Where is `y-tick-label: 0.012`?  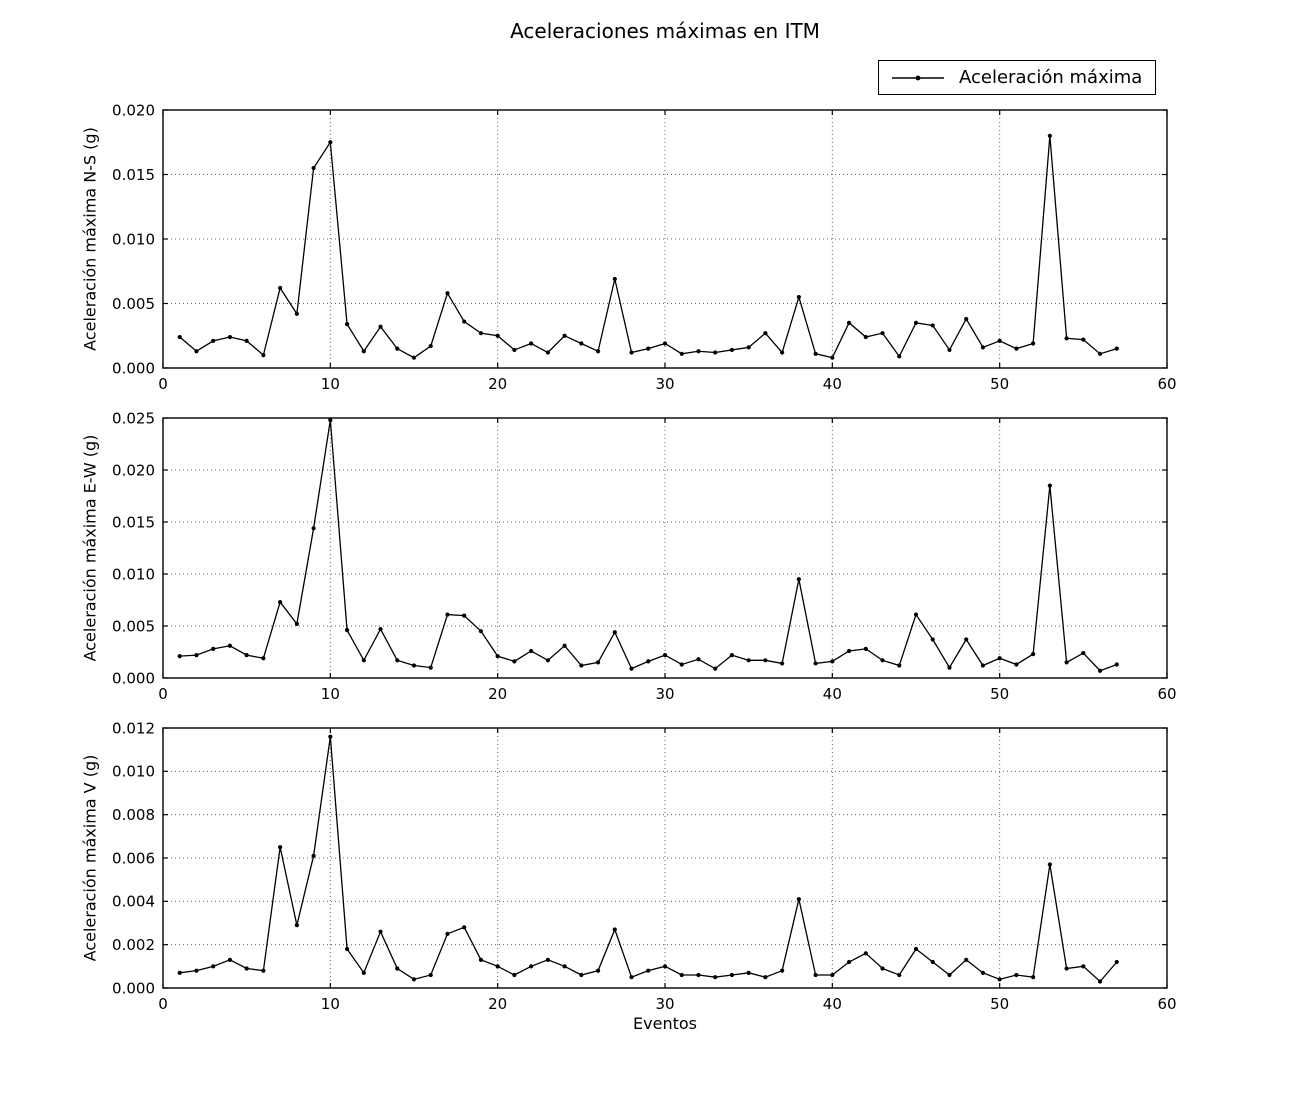 y-tick-label: 0.012 is located at coordinates (133, 728).